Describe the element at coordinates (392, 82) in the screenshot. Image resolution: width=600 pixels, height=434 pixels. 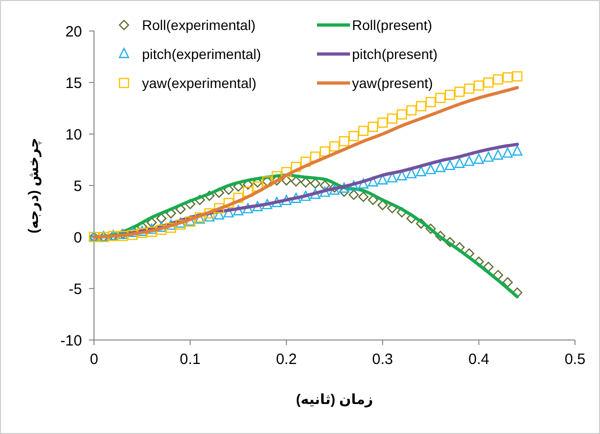
I see `legend-label: yaw(present)` at that location.